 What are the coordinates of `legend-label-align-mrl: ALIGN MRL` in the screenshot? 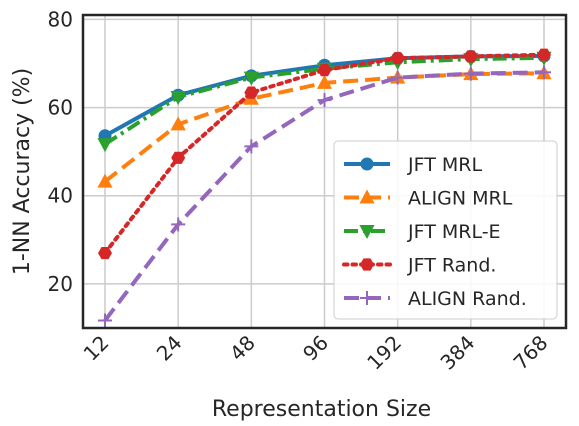 It's located at (460, 199).